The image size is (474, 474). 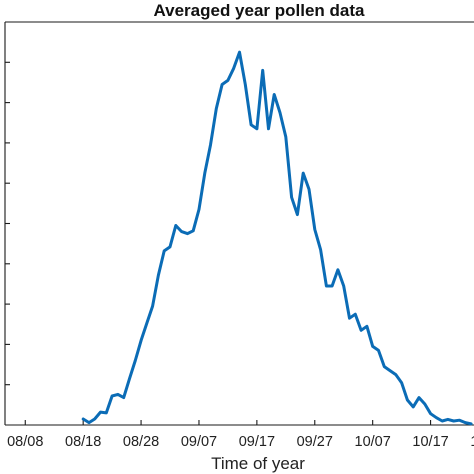 I want to click on x-axis-label: Time of year, so click(x=258, y=463).